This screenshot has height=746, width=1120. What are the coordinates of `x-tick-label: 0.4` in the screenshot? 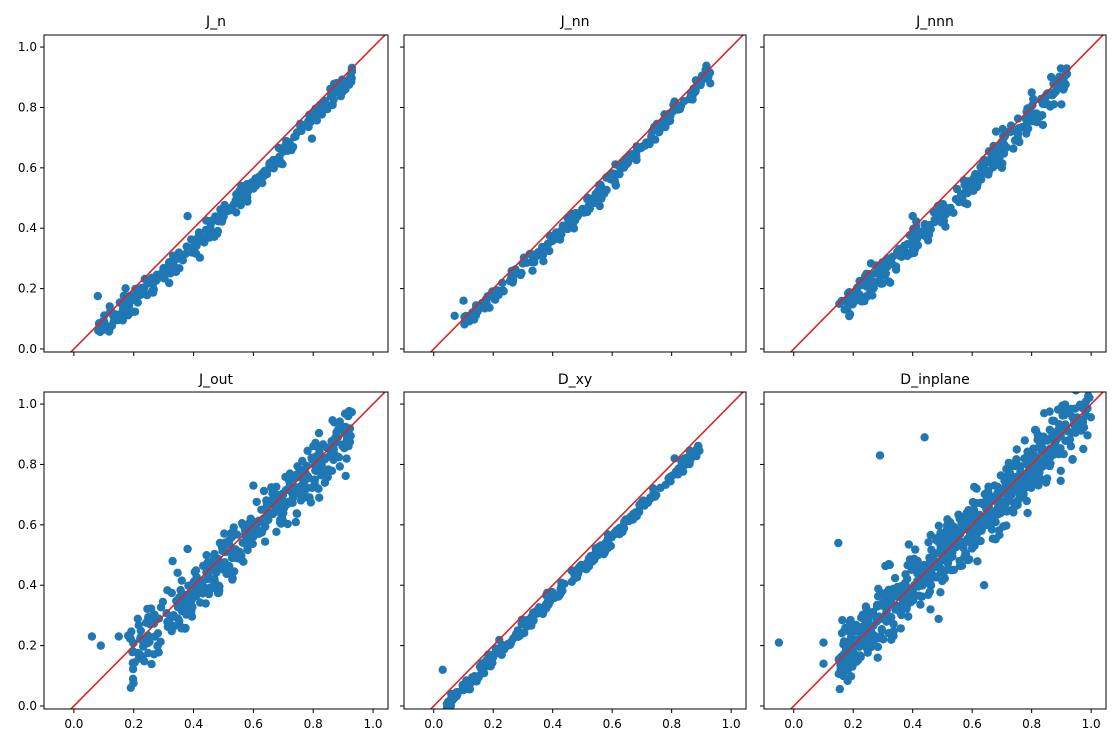 It's located at (193, 724).